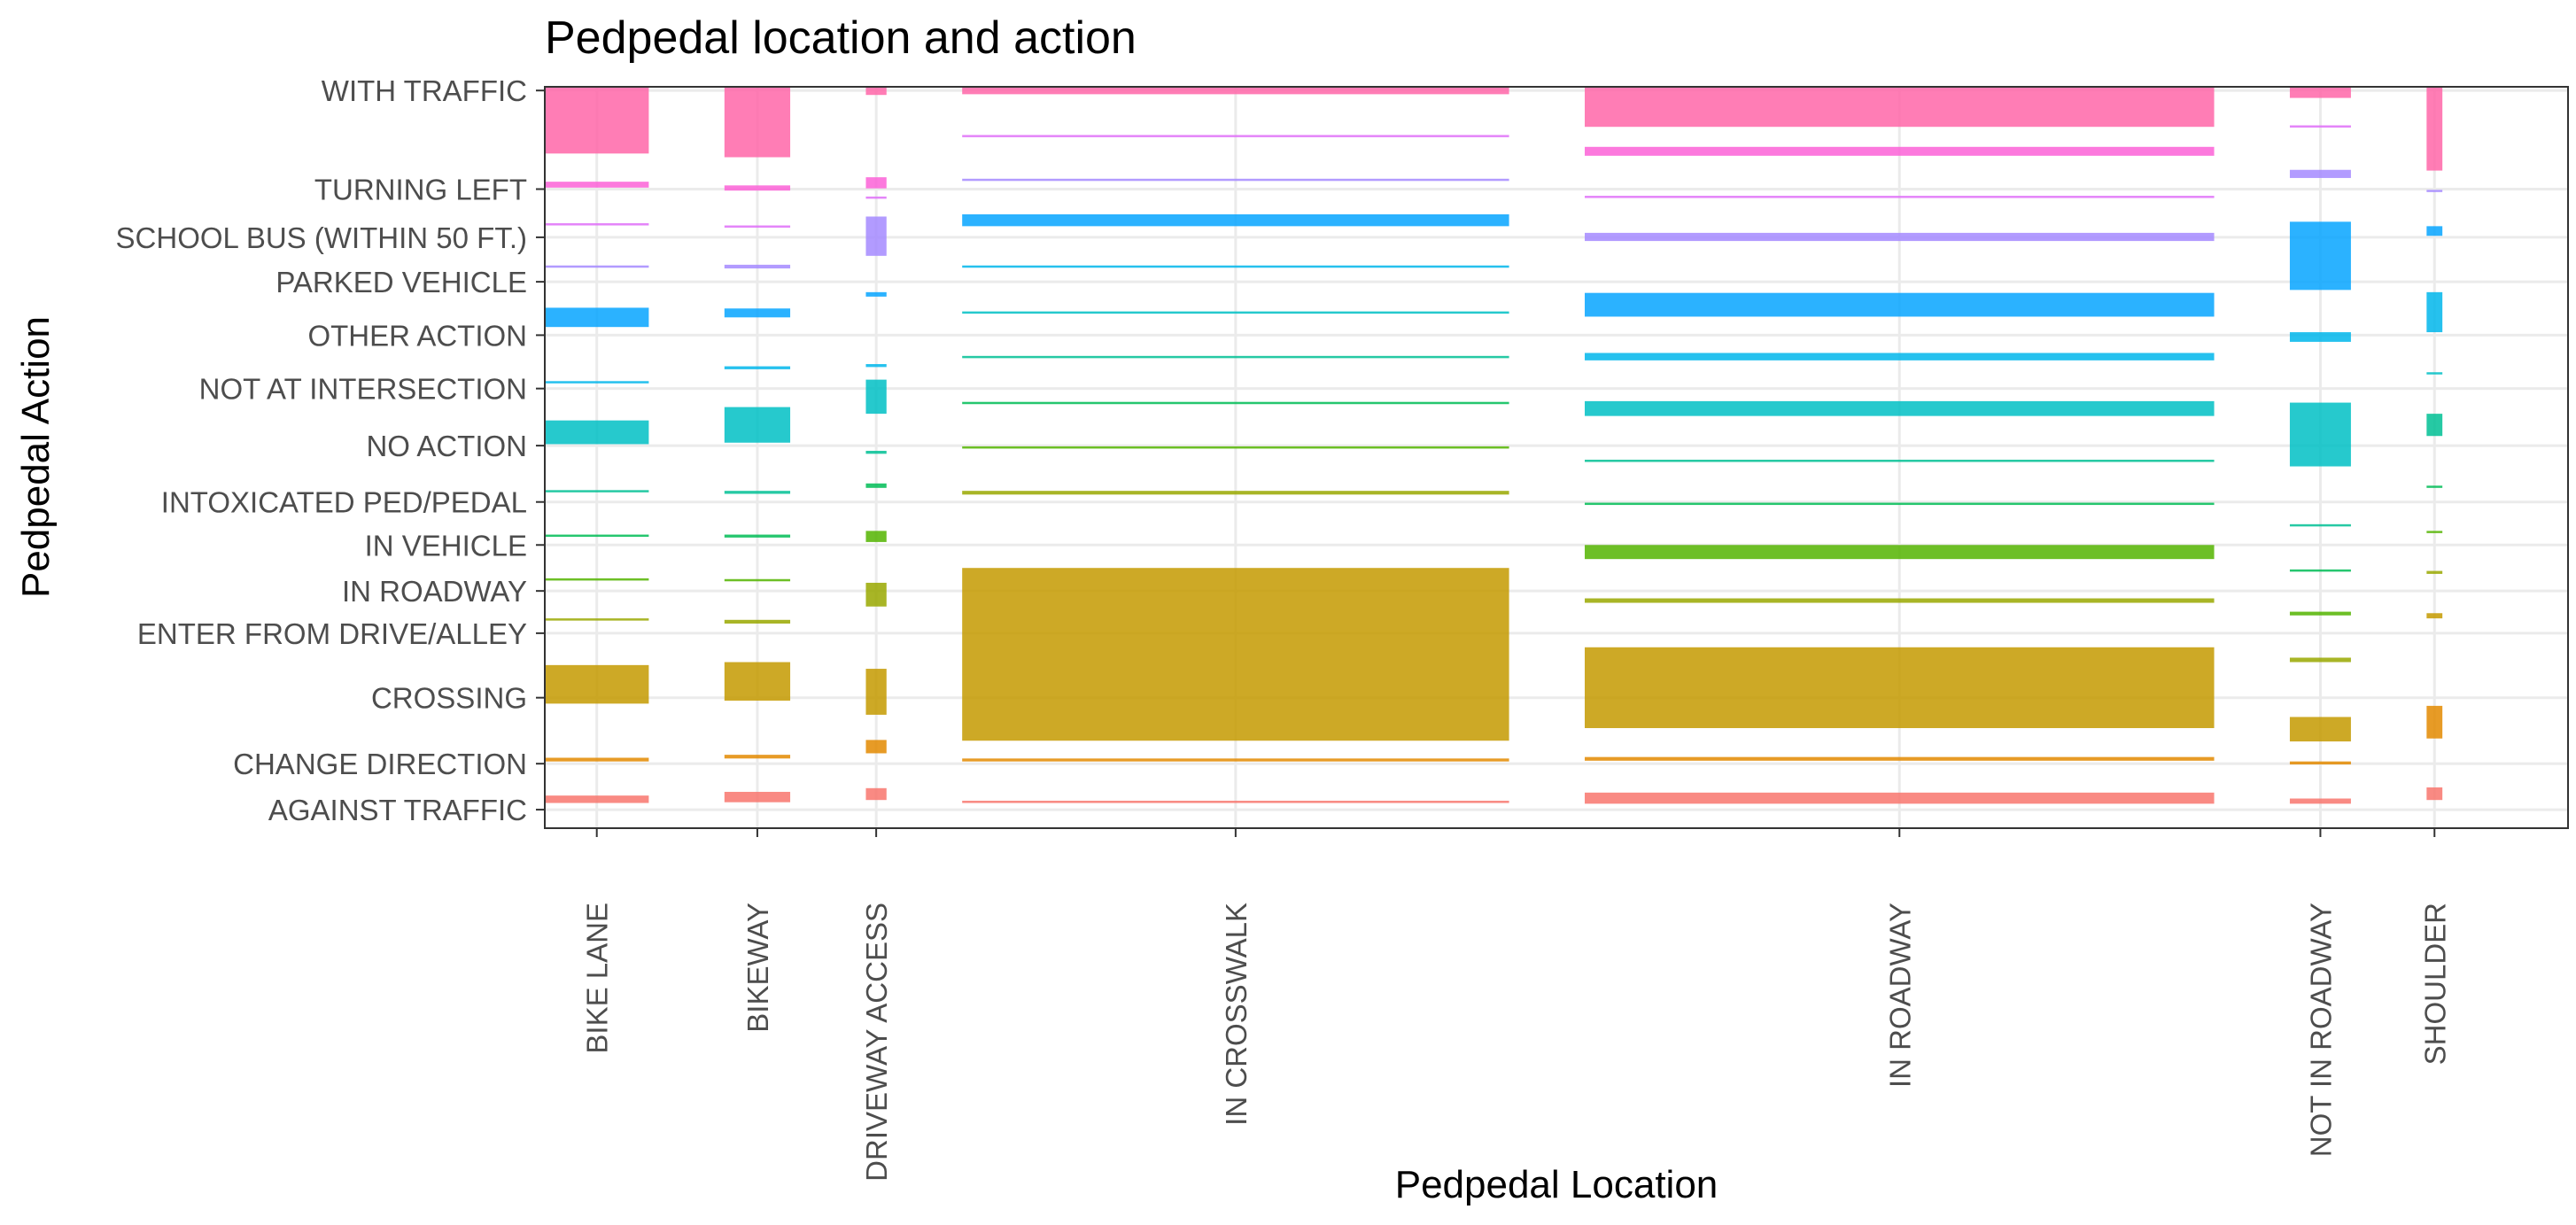 The width and height of the screenshot is (2576, 1225). Describe the element at coordinates (417, 335) in the screenshot. I see `y-tick-label-other-action: OTHER ACTION` at that location.